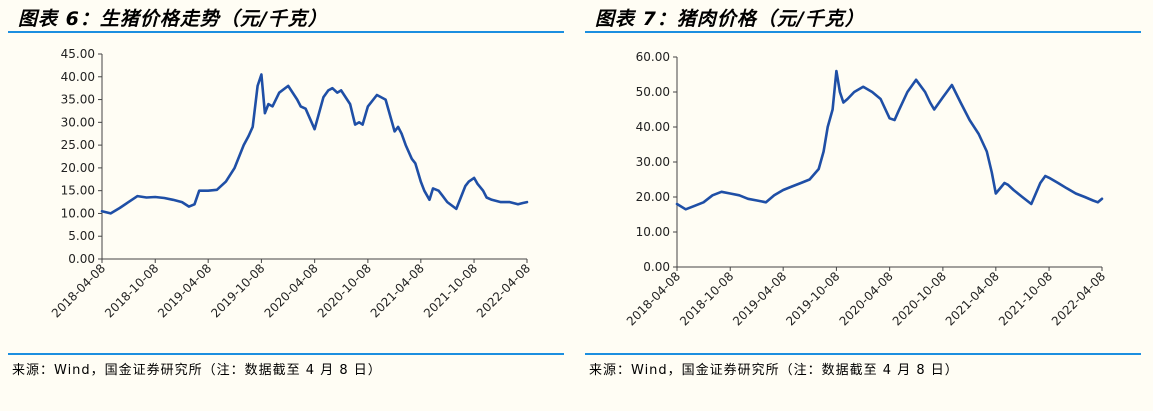  What do you see at coordinates (730, 19) in the screenshot?
I see `chart-title: 图表 7：猪肉价格（元/千克）` at bounding box center [730, 19].